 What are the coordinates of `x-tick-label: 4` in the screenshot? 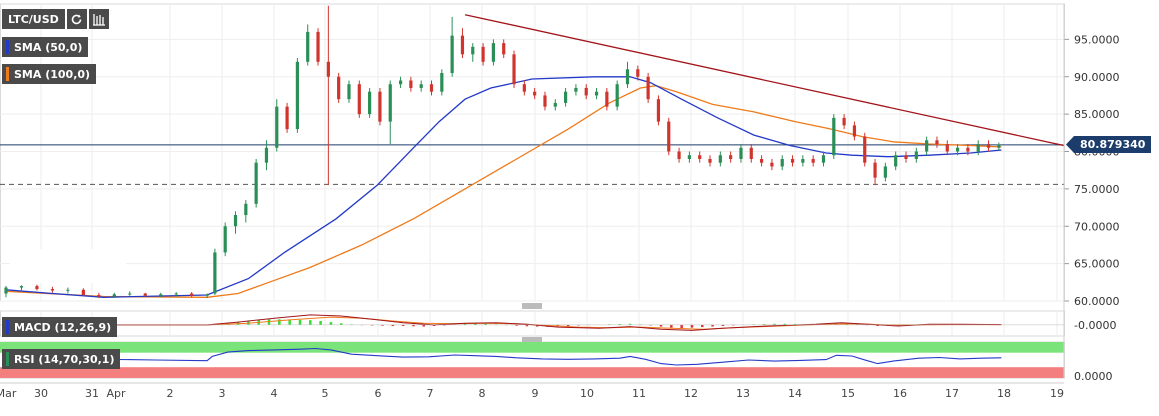 It's located at (274, 393).